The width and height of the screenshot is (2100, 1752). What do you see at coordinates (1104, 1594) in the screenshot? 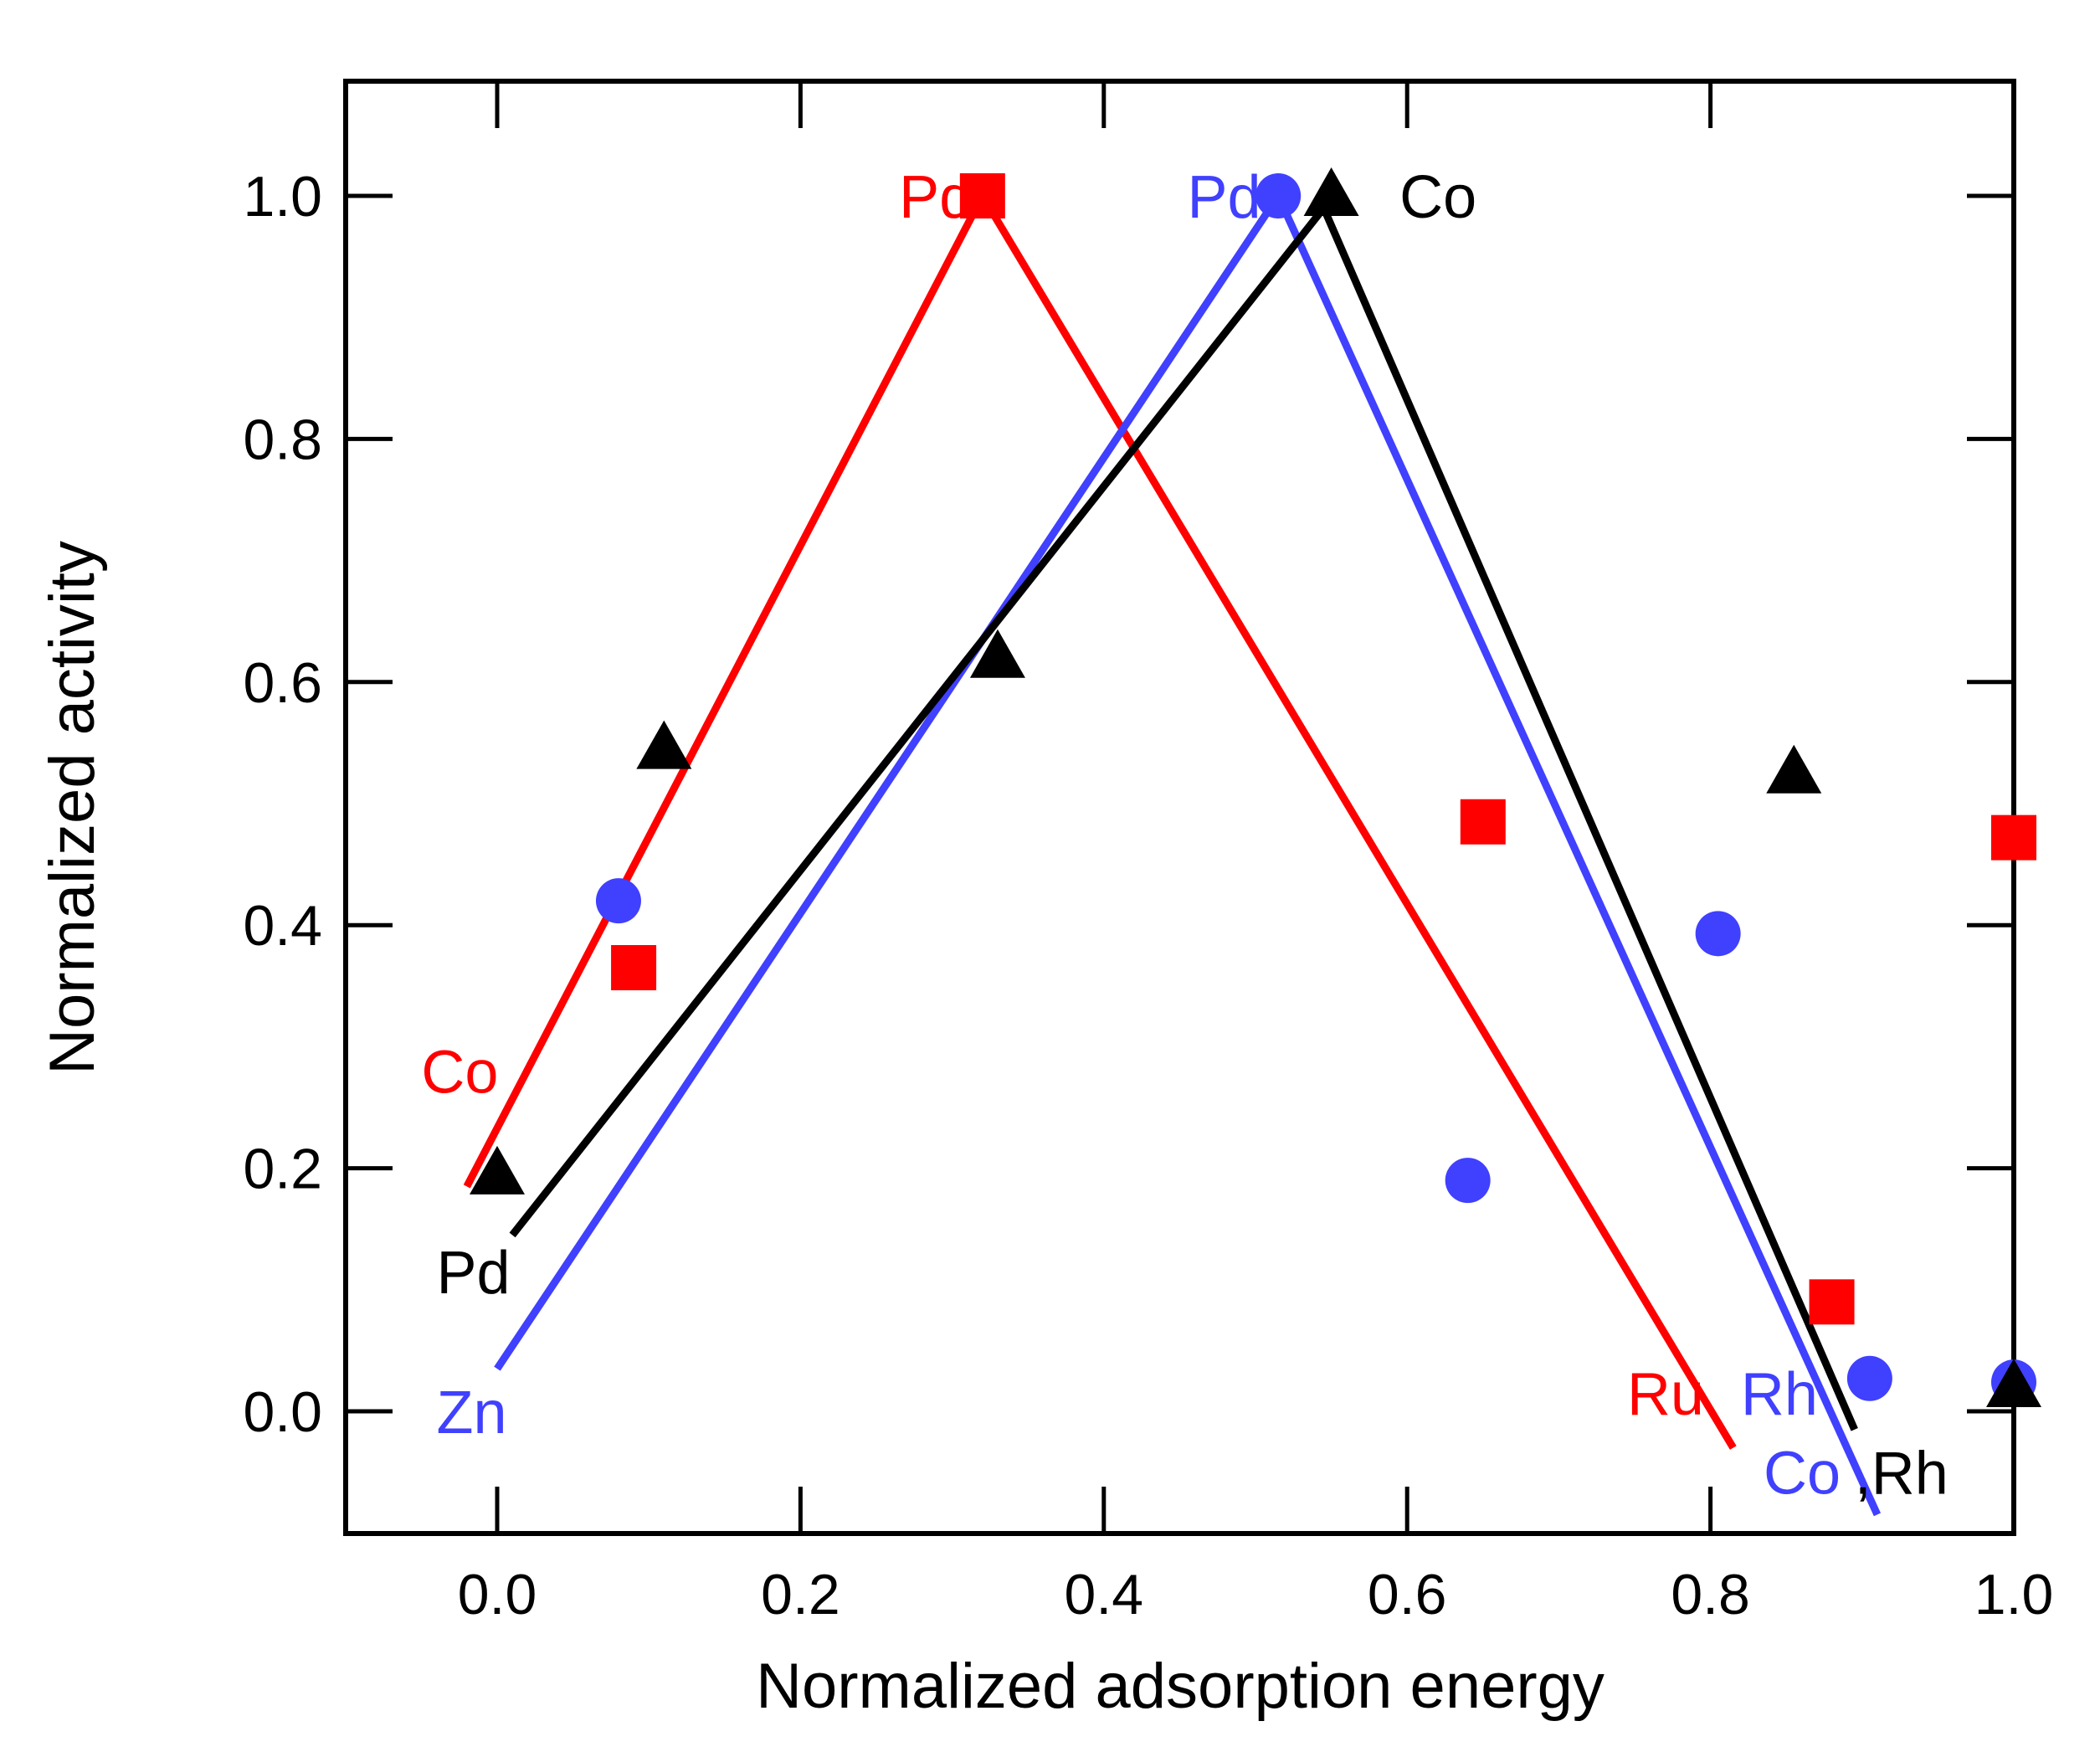
I see `x-tick-label: 0.4` at bounding box center [1104, 1594].